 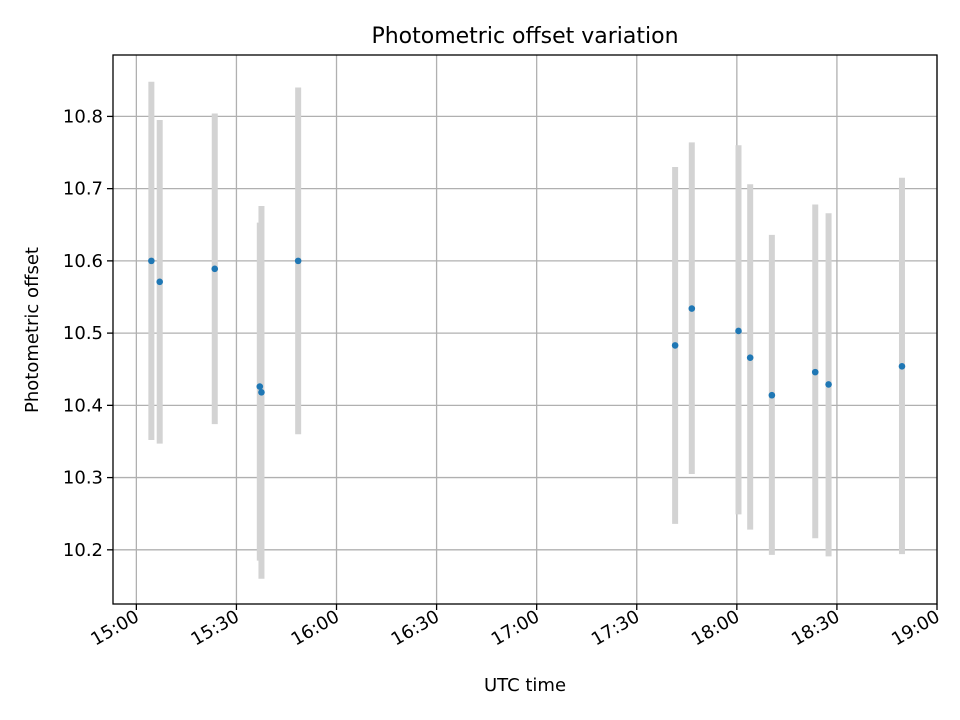 What do you see at coordinates (83, 333) in the screenshot?
I see `y-tick-label: 10.5` at bounding box center [83, 333].